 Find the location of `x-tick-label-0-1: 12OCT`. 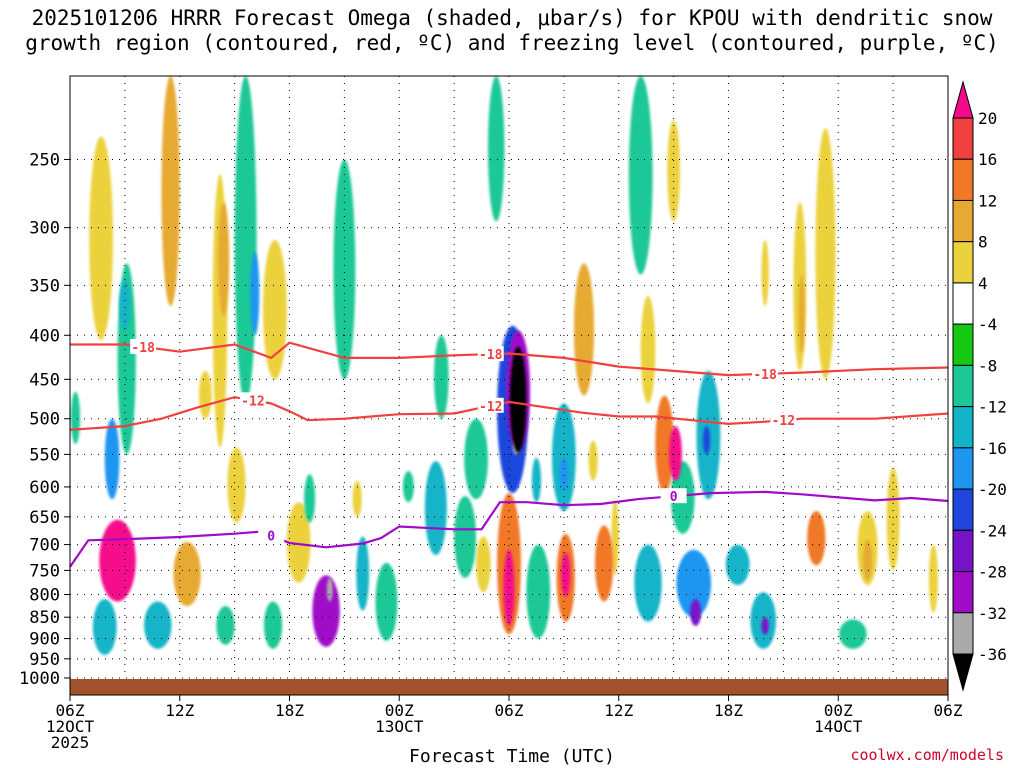

x-tick-label-0-1: 12OCT is located at coordinates (70, 726).